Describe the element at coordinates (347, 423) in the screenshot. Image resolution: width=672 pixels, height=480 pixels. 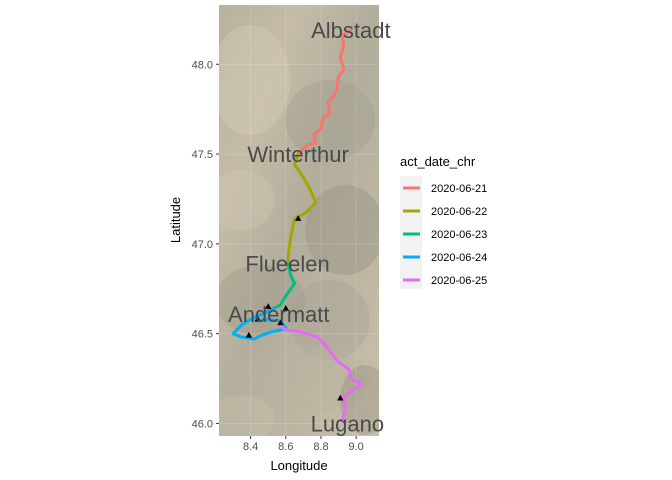
I see `place-label: Lugano` at that location.